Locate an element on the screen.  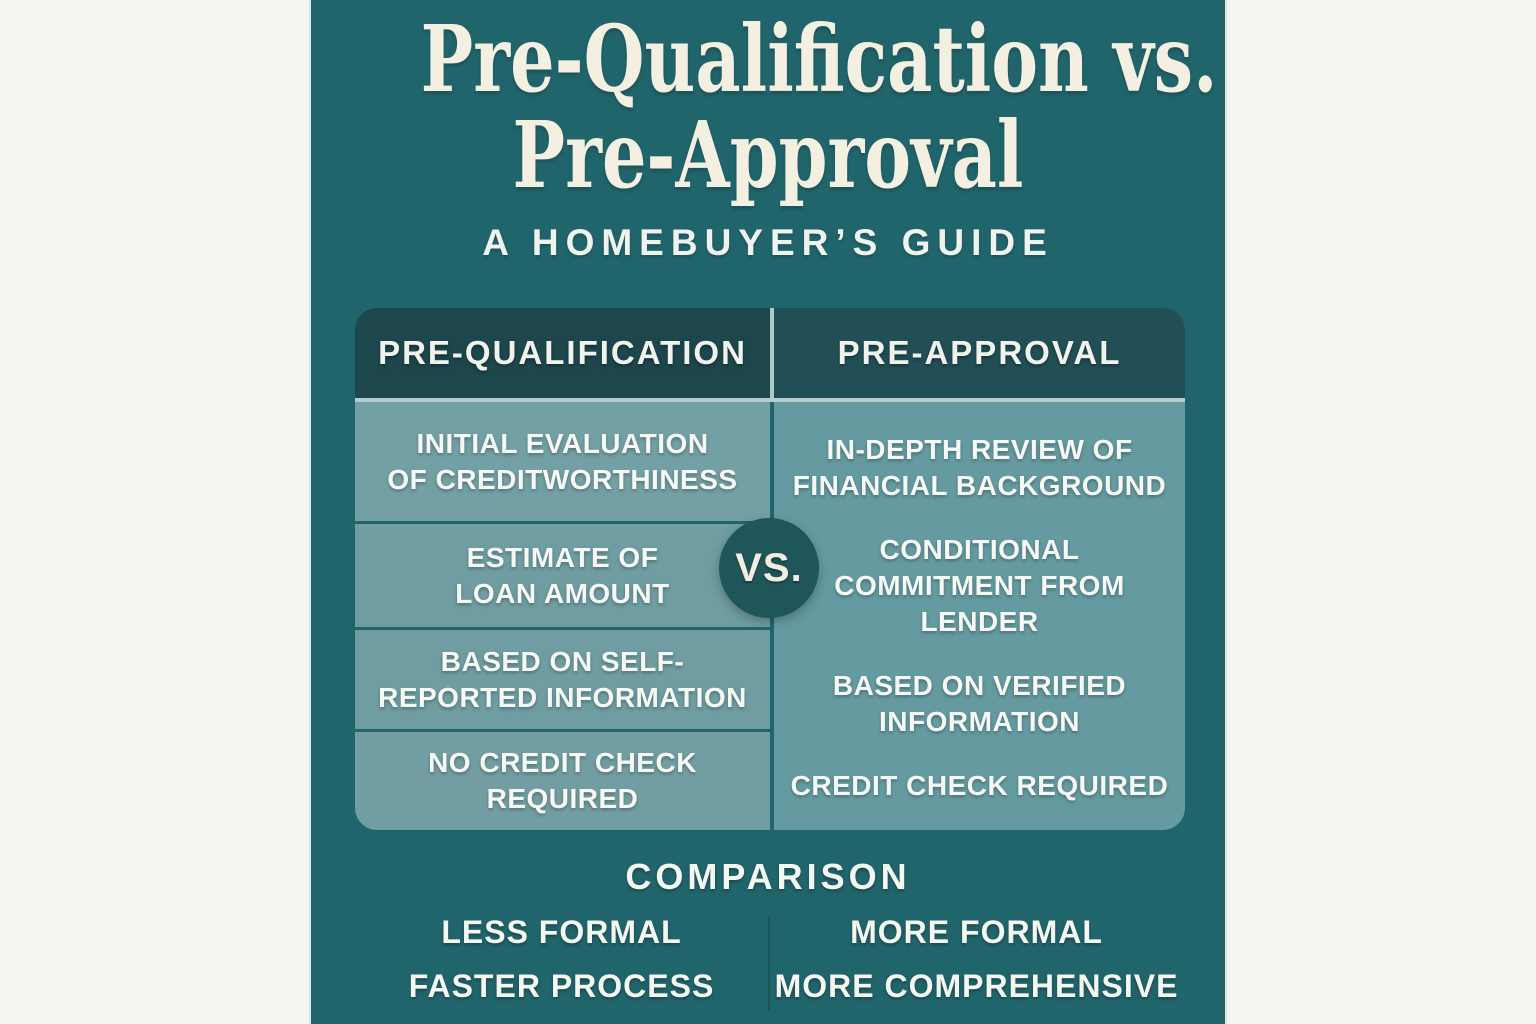
pre-approval-row-2: CONDITIONAL COMMITMENT FROM LENDER is located at coordinates (979, 585).